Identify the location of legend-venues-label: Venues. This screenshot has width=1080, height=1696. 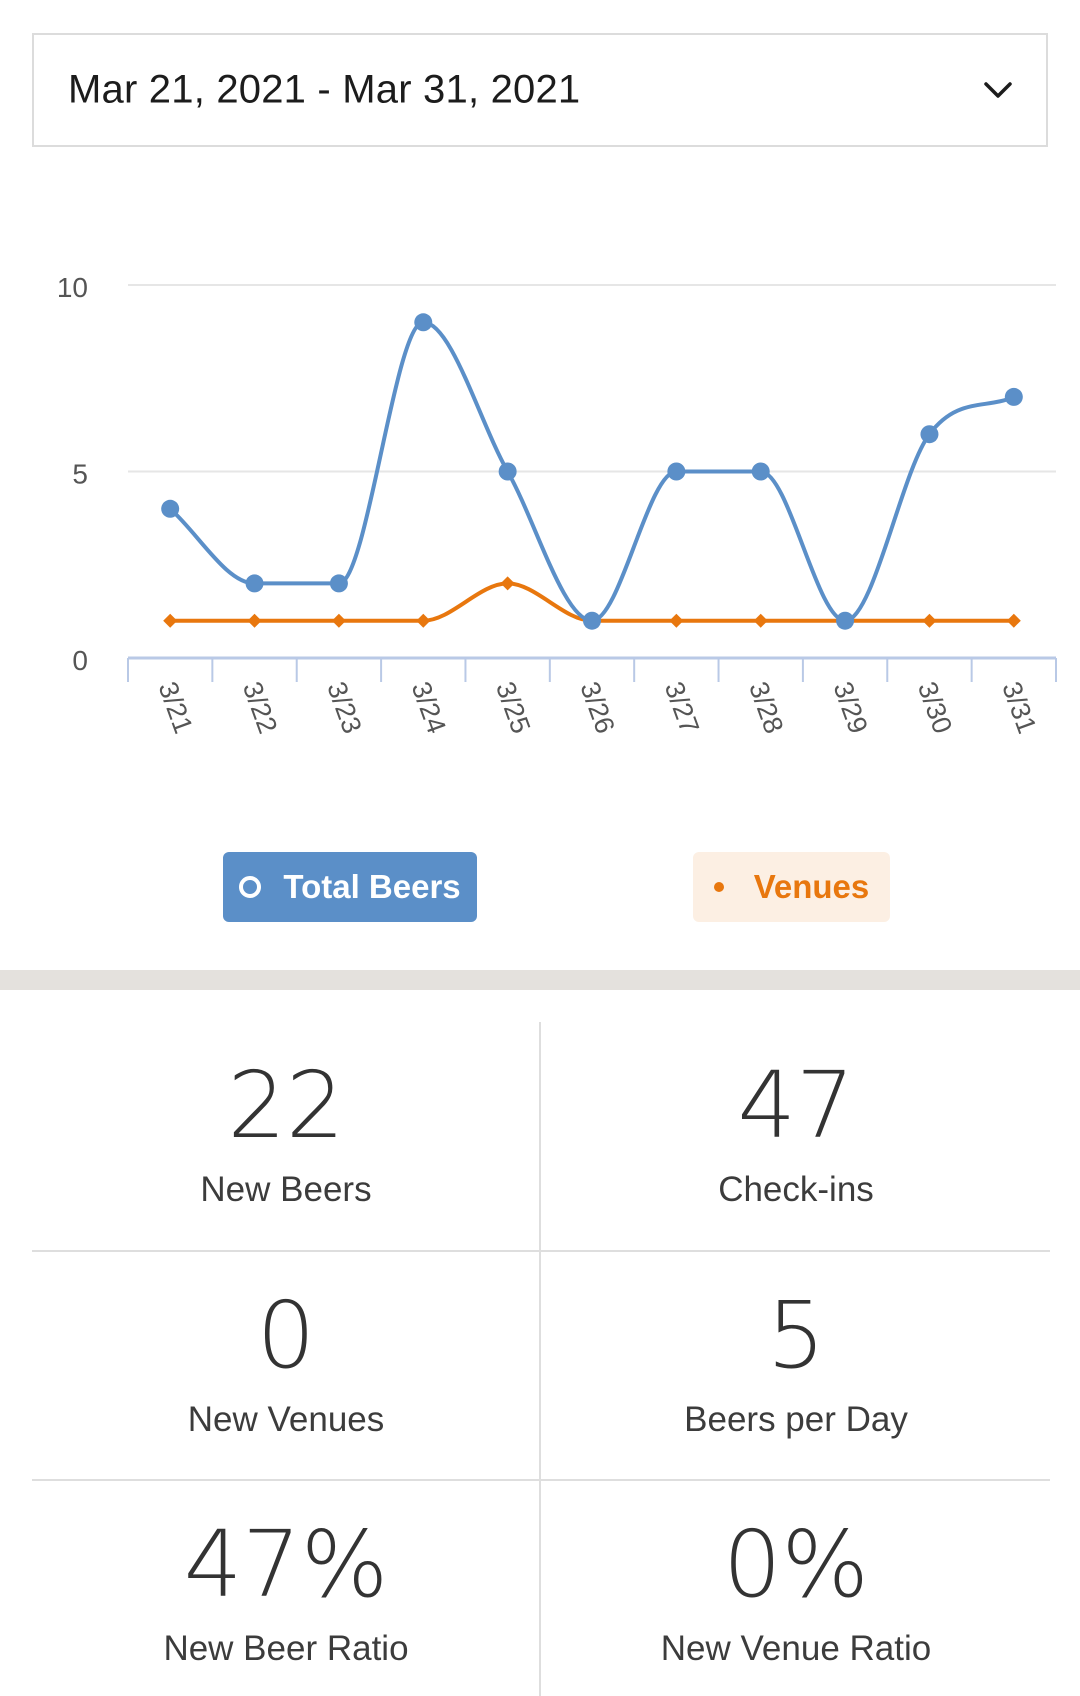
(811, 886).